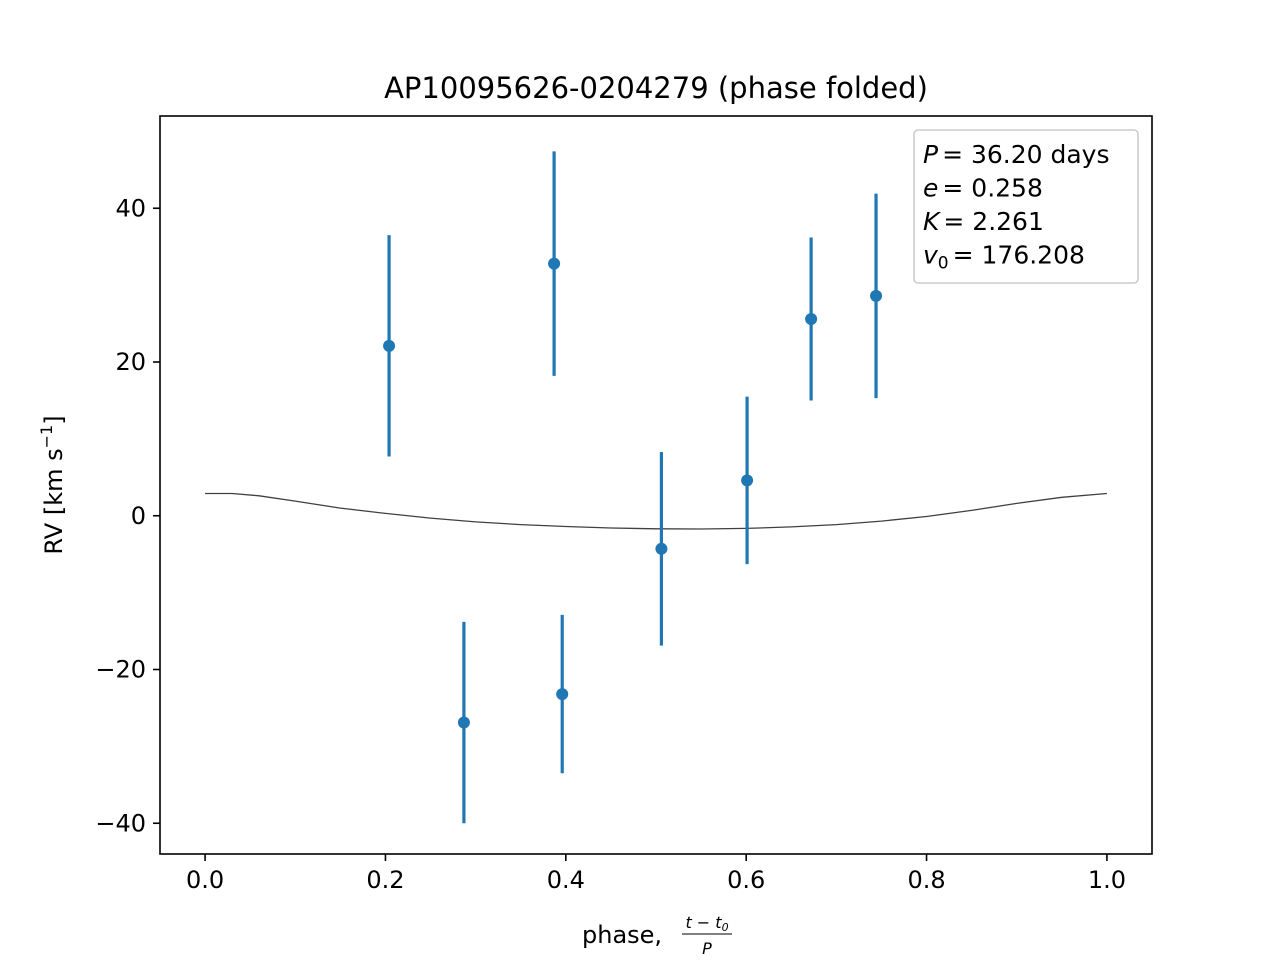  Describe the element at coordinates (656, 88) in the screenshot. I see `chart-title: AP10095626-0204279 (phase folded)` at that location.